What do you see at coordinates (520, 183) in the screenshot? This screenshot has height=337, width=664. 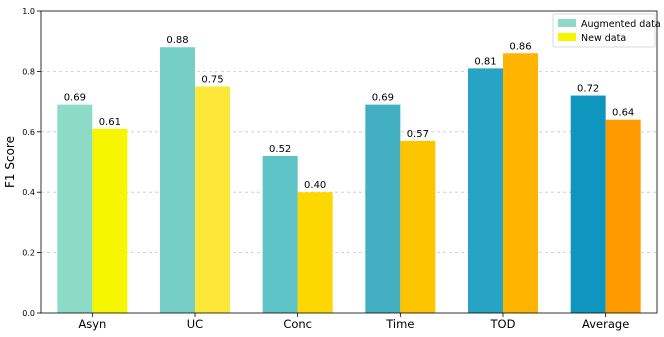 I see `bar-new-tod` at bounding box center [520, 183].